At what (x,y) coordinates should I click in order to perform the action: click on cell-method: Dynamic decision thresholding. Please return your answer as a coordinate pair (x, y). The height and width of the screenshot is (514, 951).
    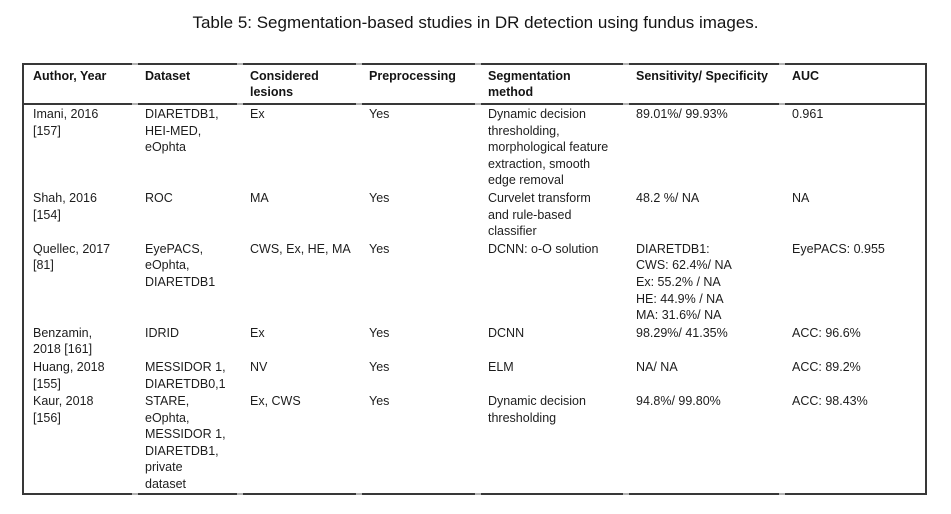
    Looking at the image, I should click on (537, 409).